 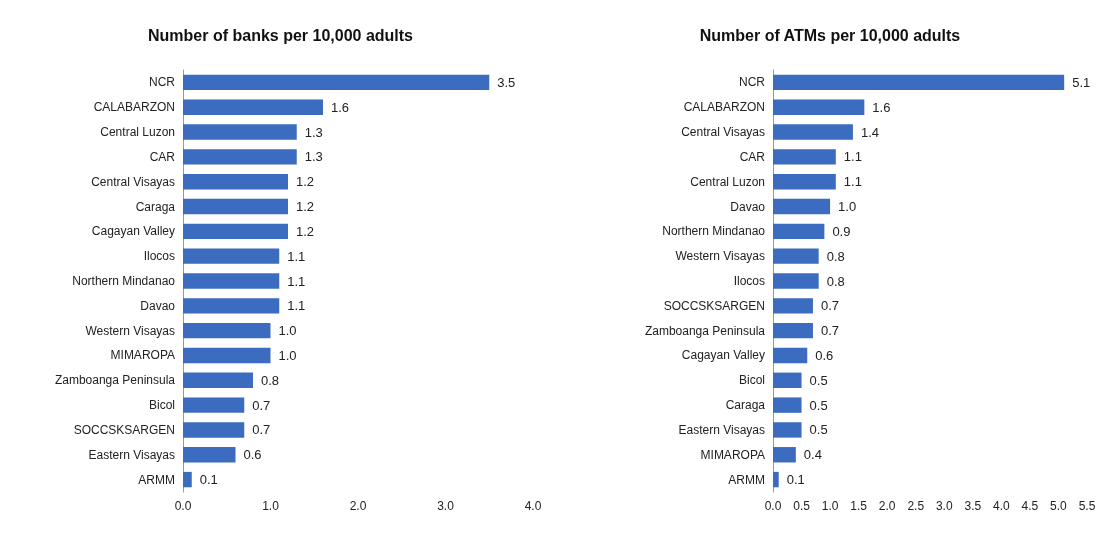 I want to click on data-label: 0.4, so click(x=812, y=455).